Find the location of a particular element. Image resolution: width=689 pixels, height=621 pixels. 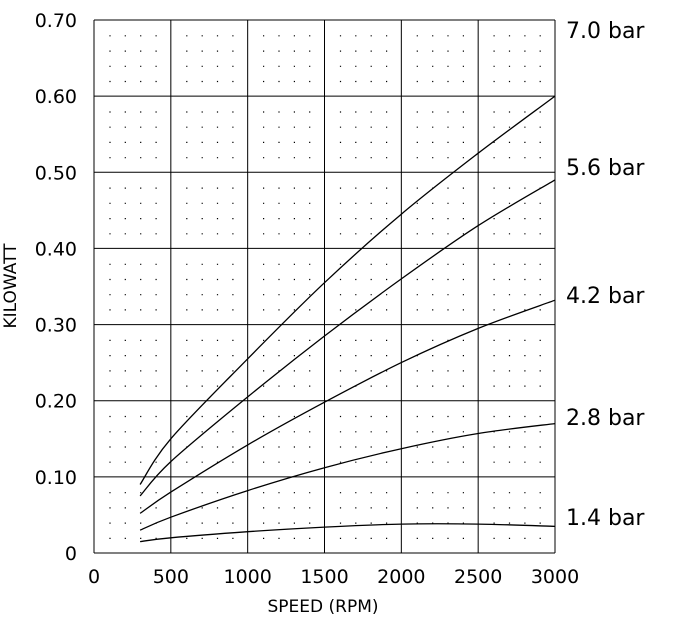

series-label-3: 2.8 bar is located at coordinates (605, 418).